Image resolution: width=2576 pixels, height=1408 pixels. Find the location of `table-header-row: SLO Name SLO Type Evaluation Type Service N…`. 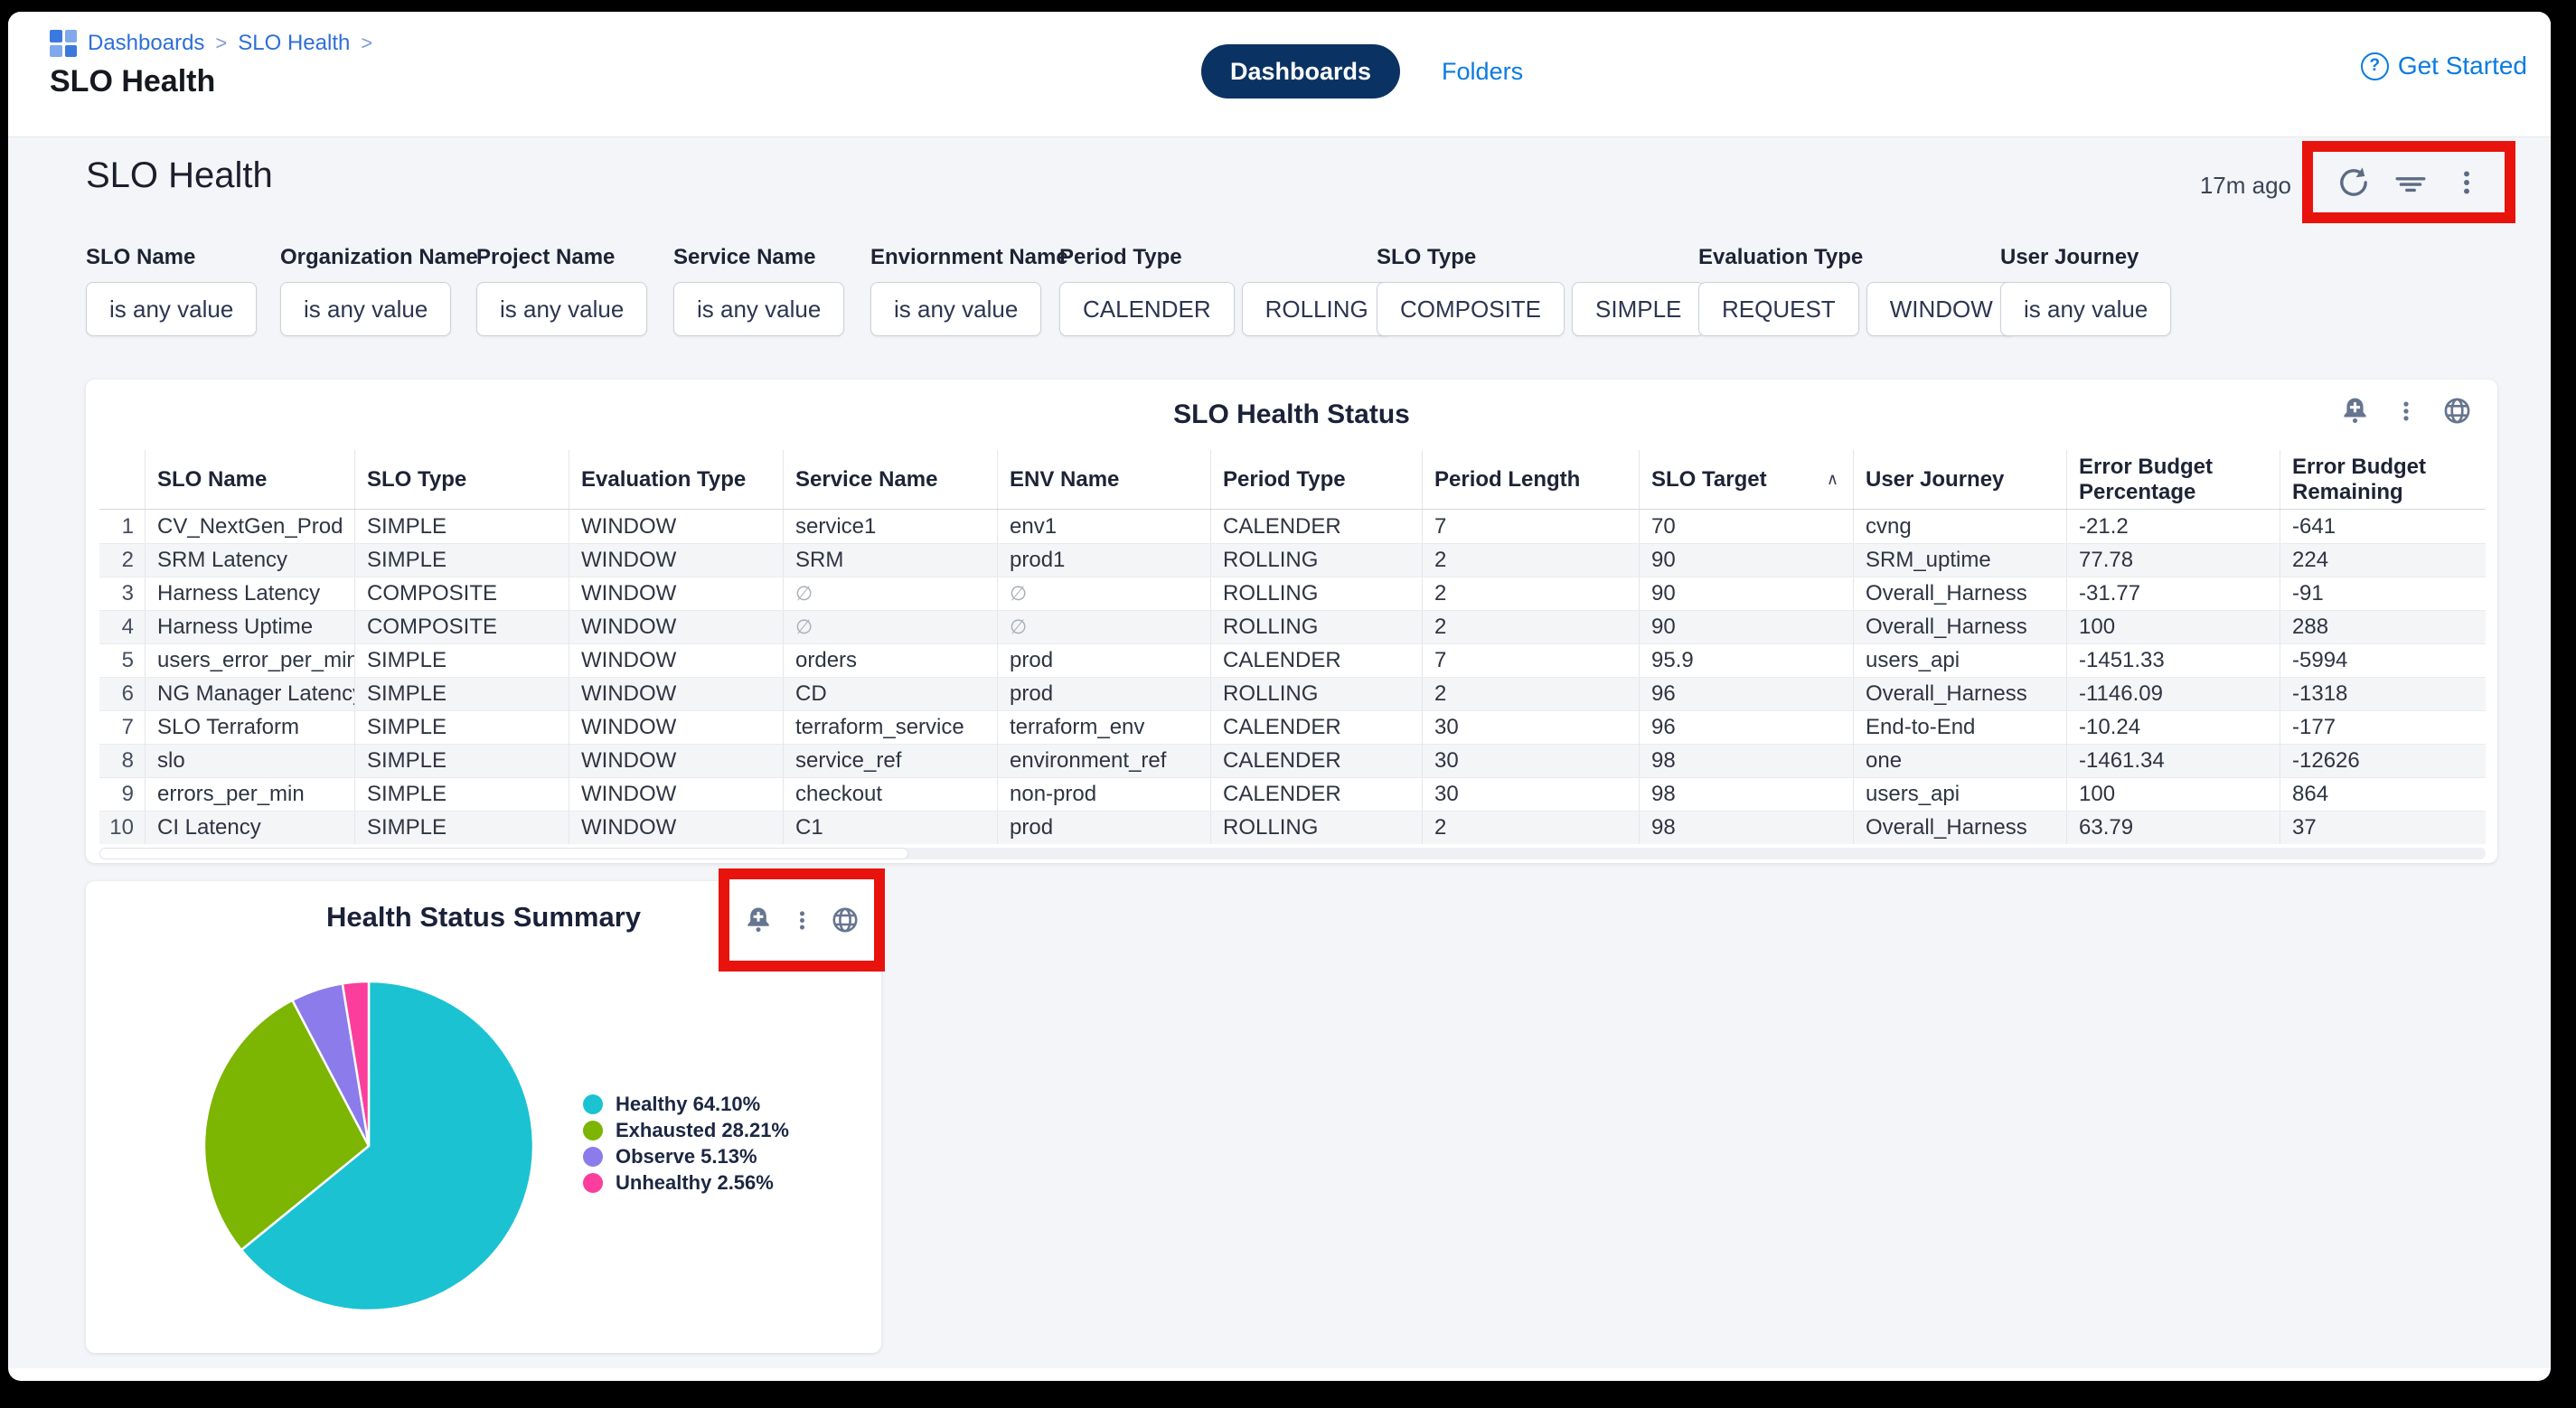

table-header-row: SLO Name SLO Type Evaluation Type Service N… is located at coordinates (1292, 480).